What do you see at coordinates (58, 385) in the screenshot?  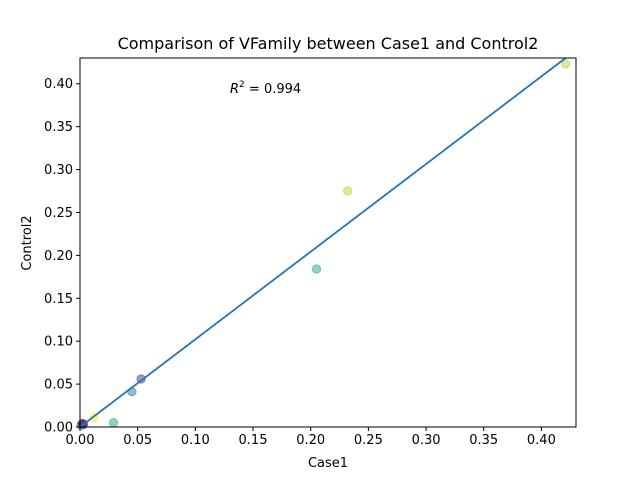 I see `y-tick-label: 0.05` at bounding box center [58, 385].